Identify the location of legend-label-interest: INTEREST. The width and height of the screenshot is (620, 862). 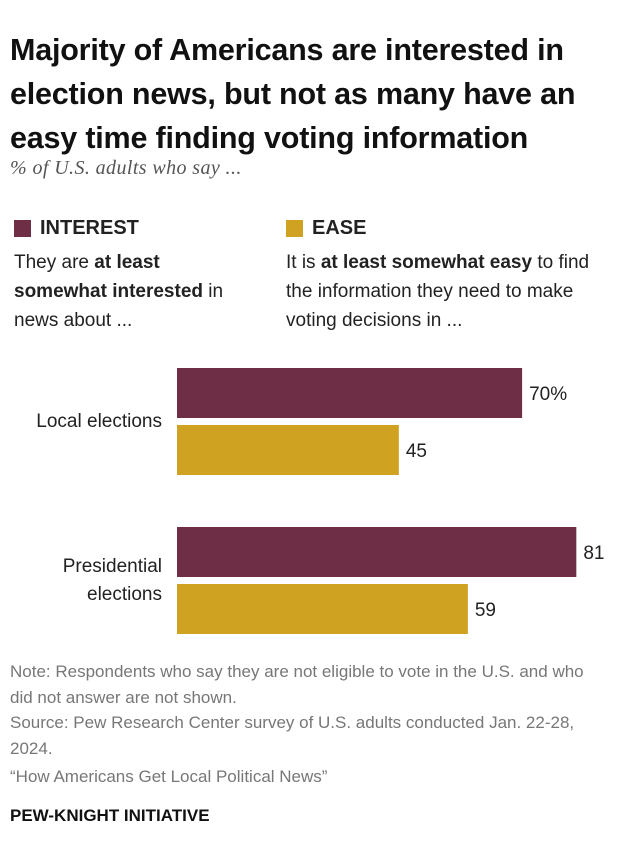
(89, 228).